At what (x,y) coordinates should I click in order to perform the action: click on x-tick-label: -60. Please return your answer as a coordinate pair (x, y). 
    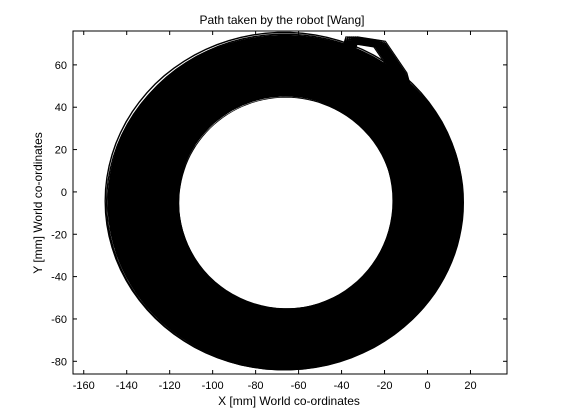
    Looking at the image, I should click on (299, 386).